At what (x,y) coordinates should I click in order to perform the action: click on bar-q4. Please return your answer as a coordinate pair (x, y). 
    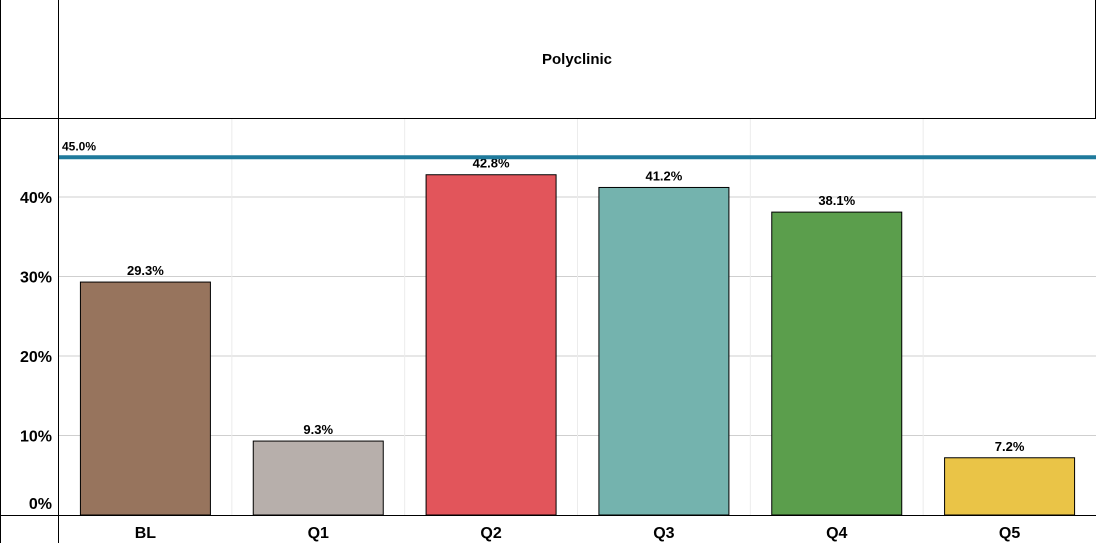
    Looking at the image, I should click on (837, 363).